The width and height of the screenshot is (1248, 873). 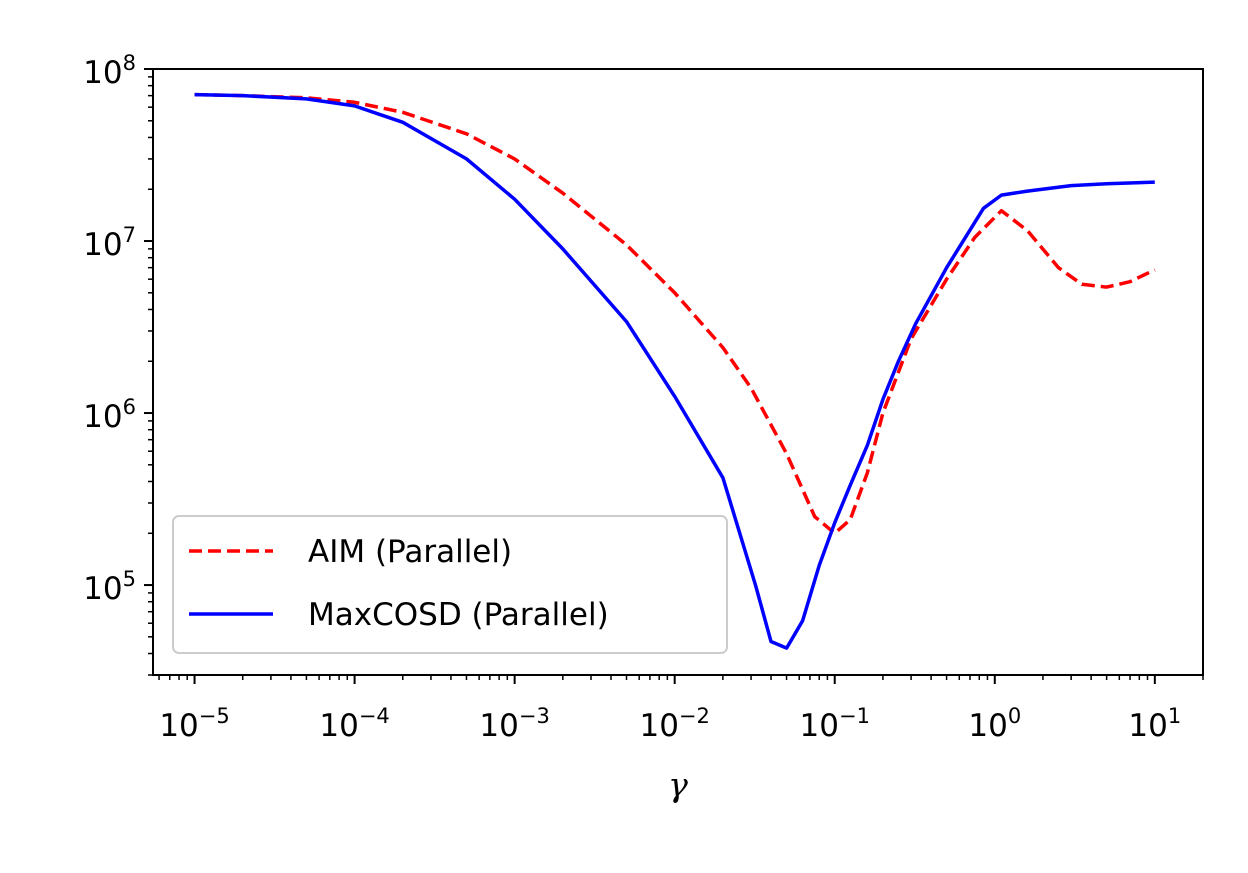 I want to click on x-axis-label: γ, so click(x=678, y=784).